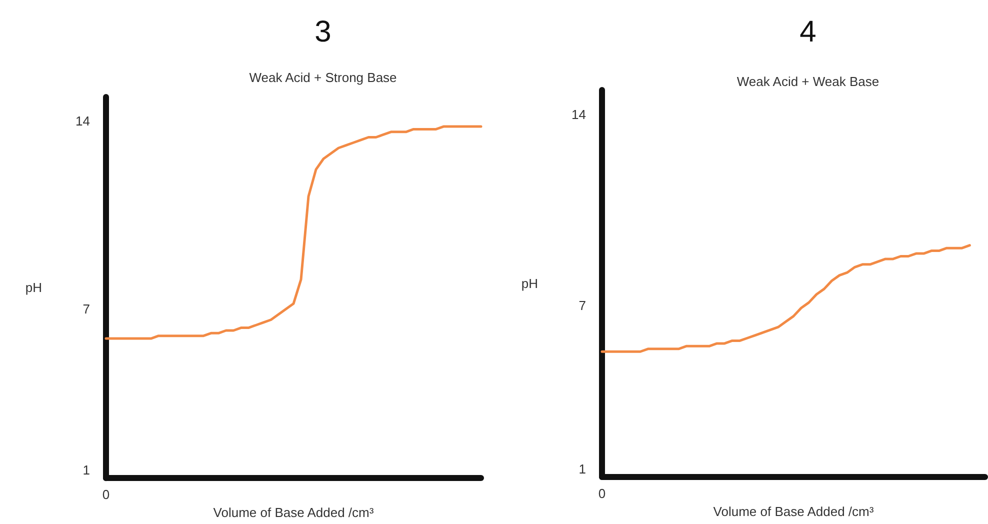 This screenshot has height=524, width=988. I want to click on chart-subtitle: Weak Acid + Weak Base, so click(808, 81).